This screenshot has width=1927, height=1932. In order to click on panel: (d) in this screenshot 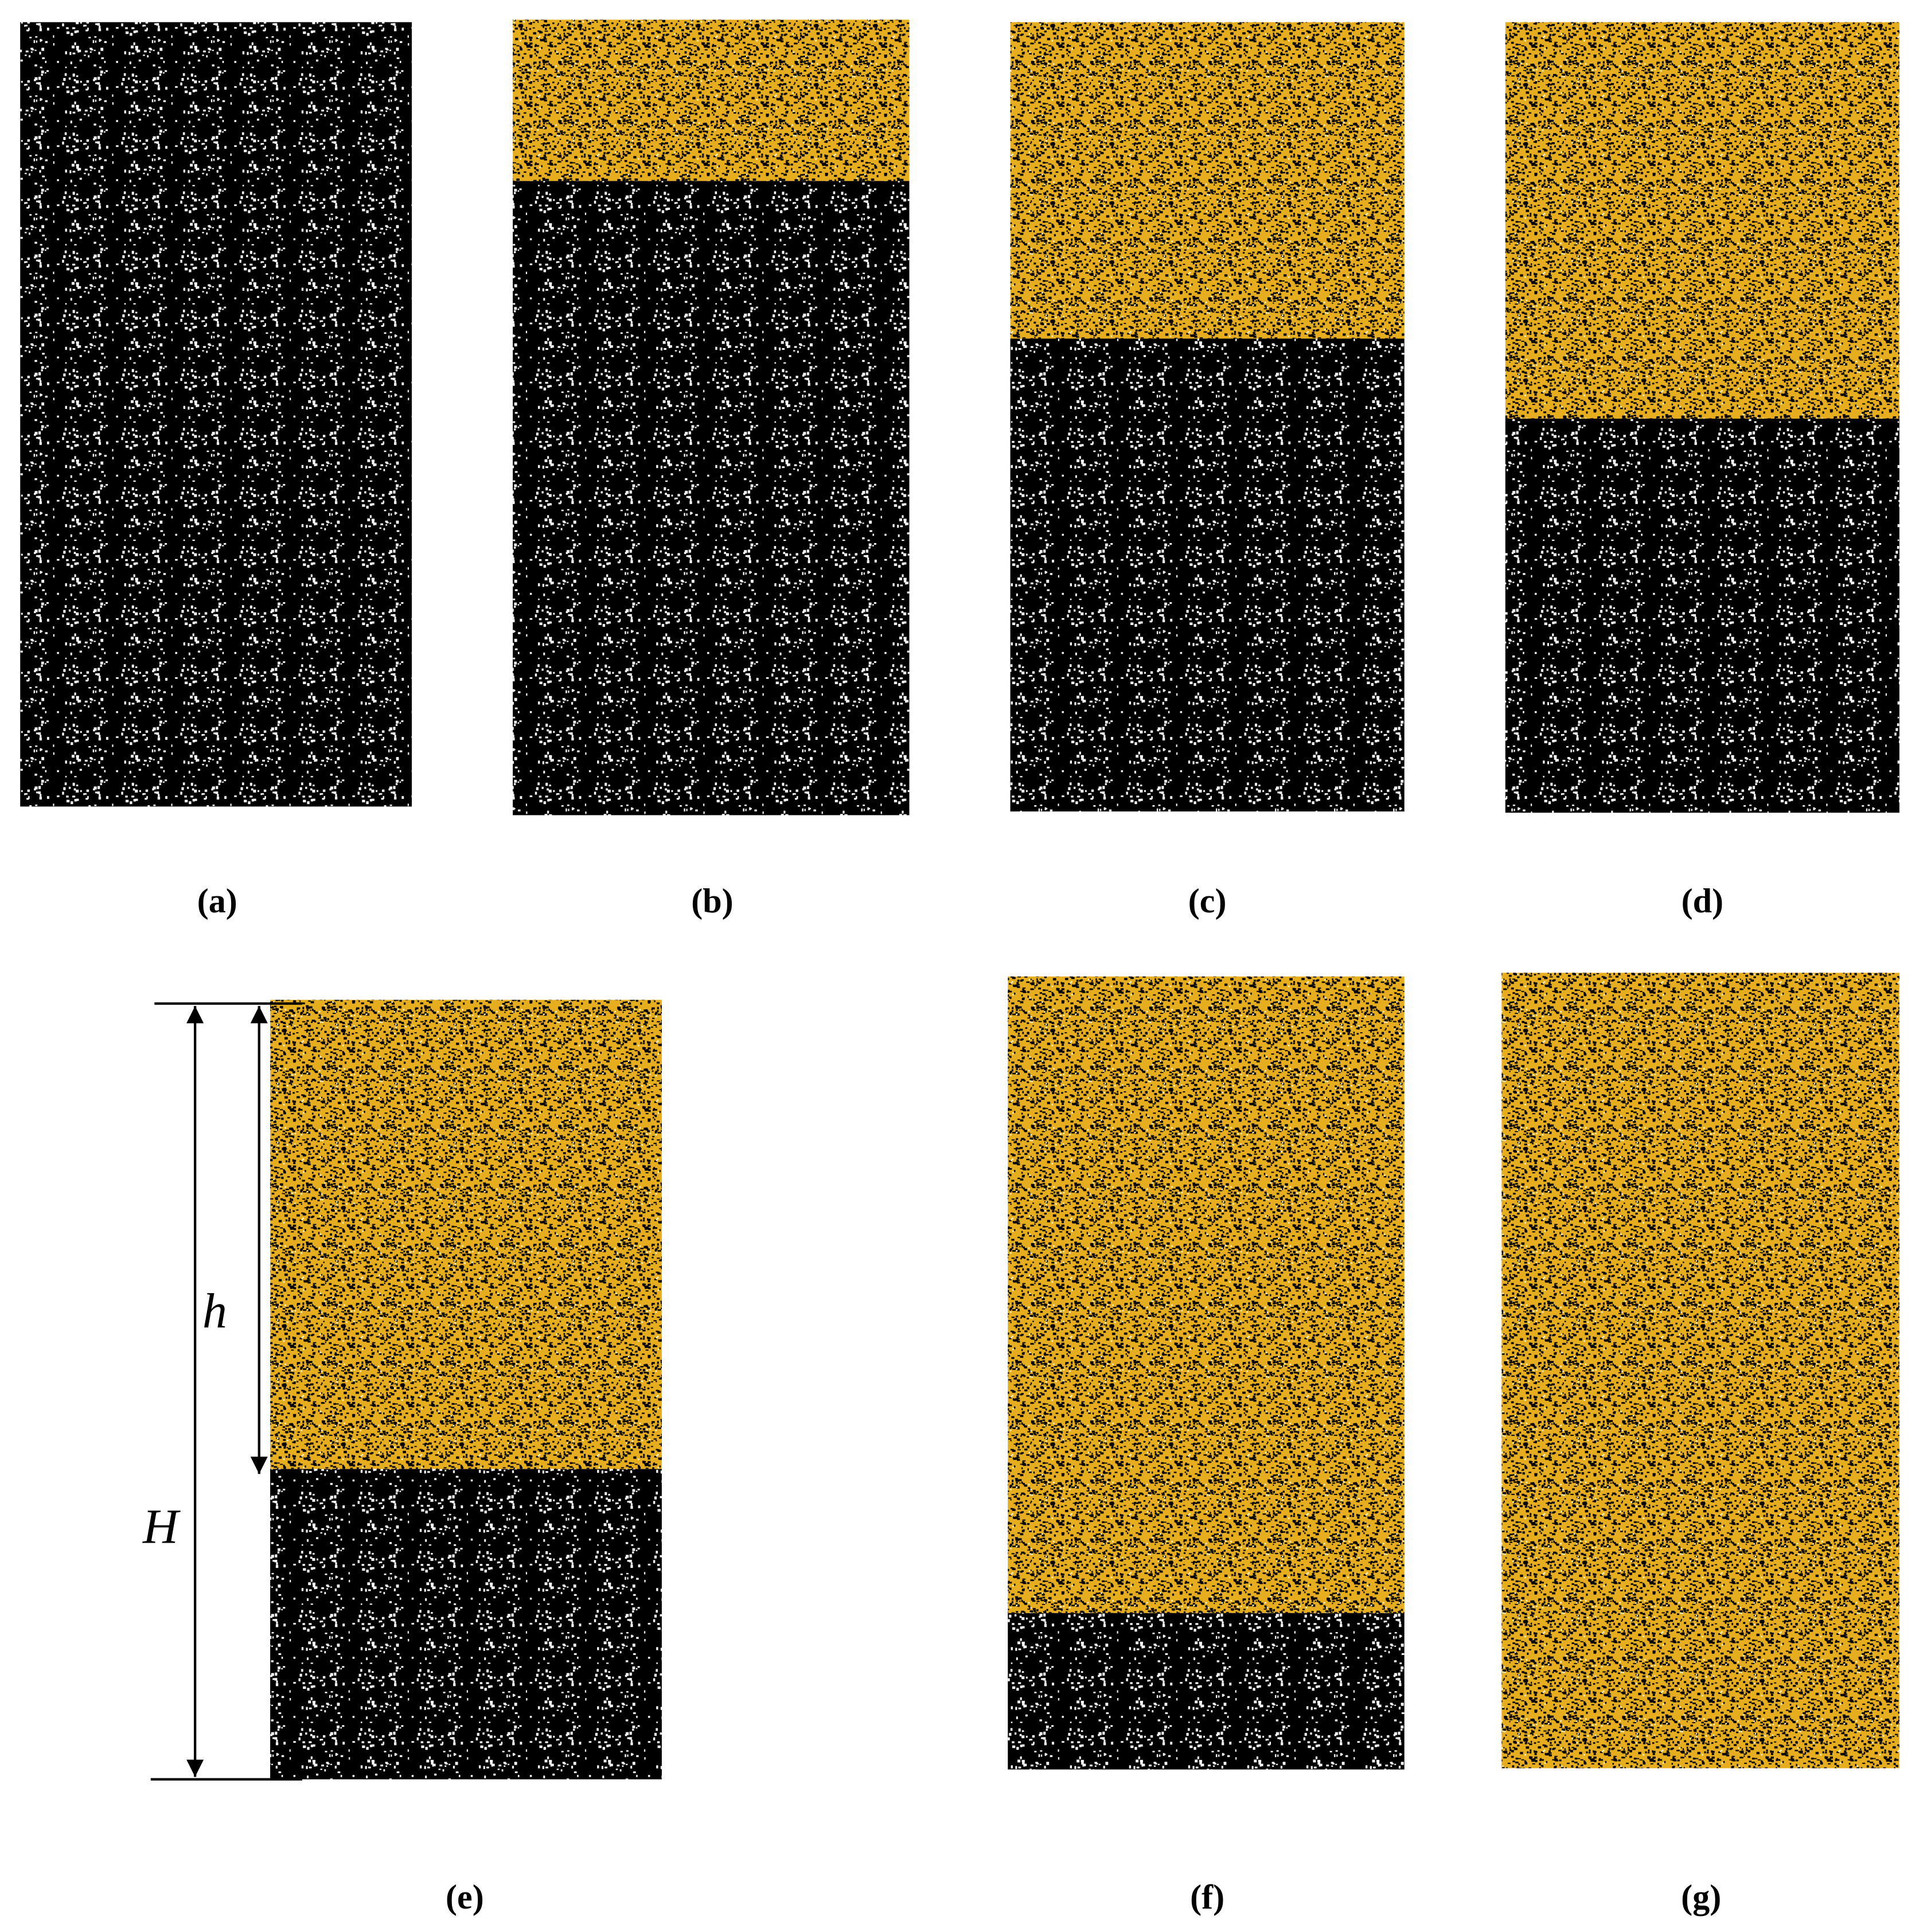, I will do `click(1702, 471)`.